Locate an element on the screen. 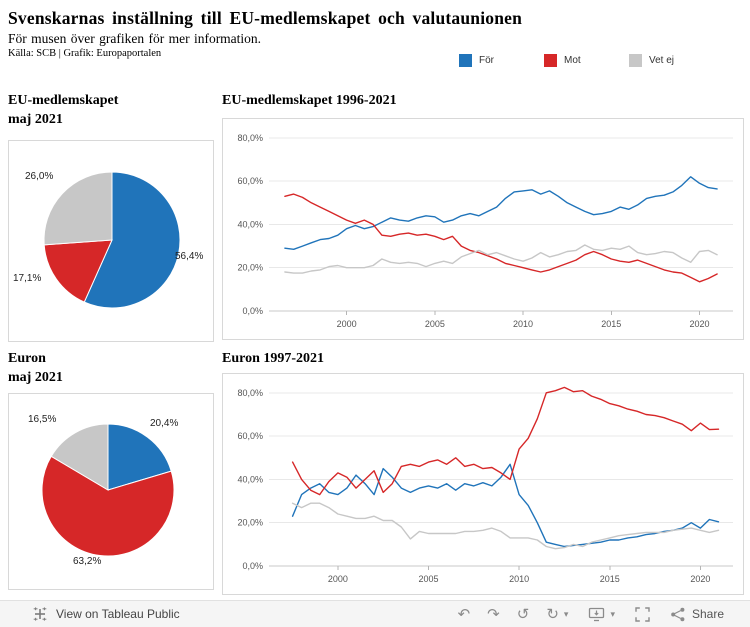  tableau-toolbar: View on Tableau Public ↶ ↷ ↺ ↻ ▾ ▾ is located at coordinates (375, 613).